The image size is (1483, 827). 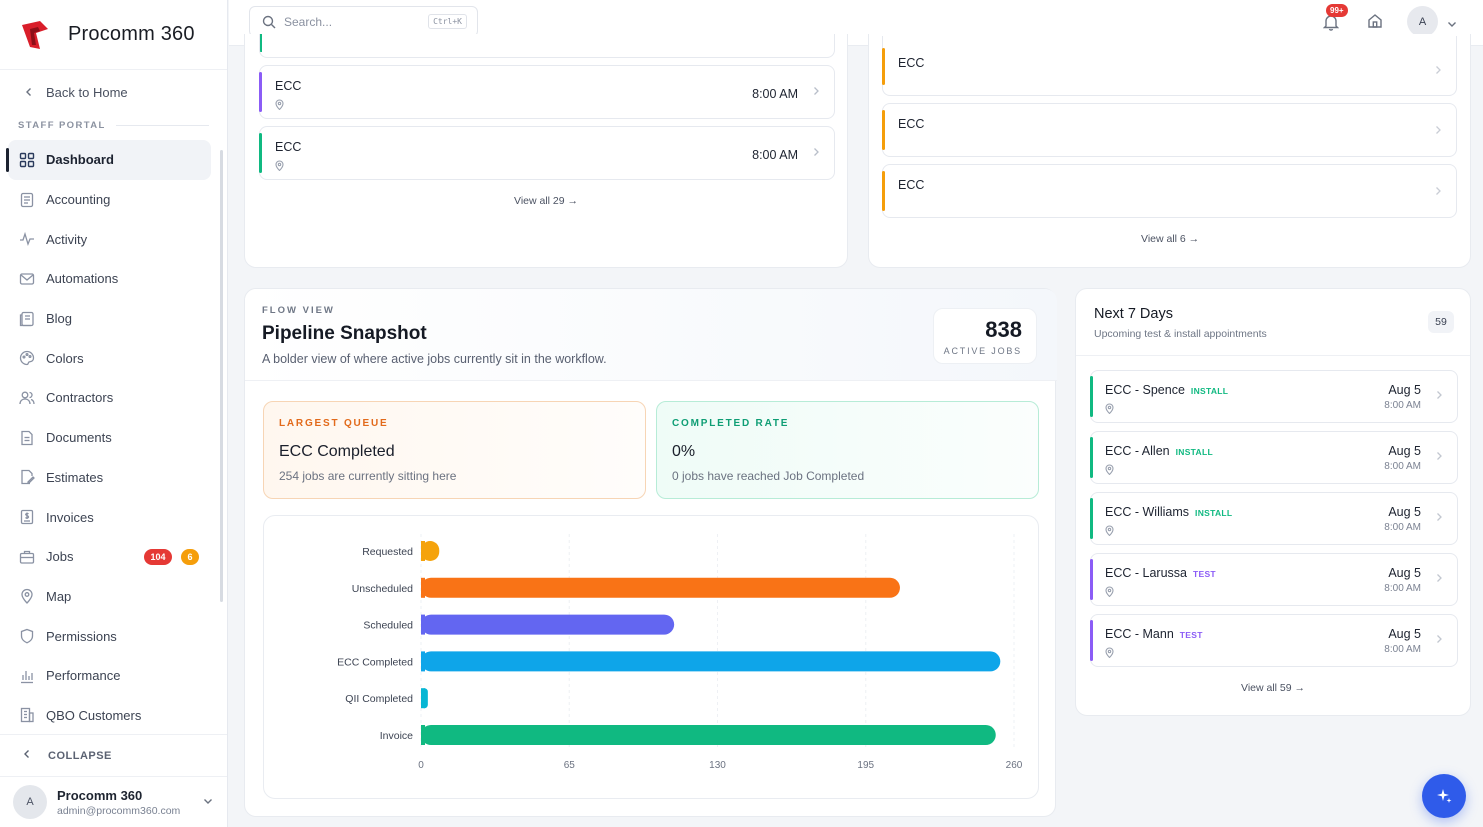 What do you see at coordinates (113, 92) in the screenshot?
I see `back-to-home-link: Back to Home` at bounding box center [113, 92].